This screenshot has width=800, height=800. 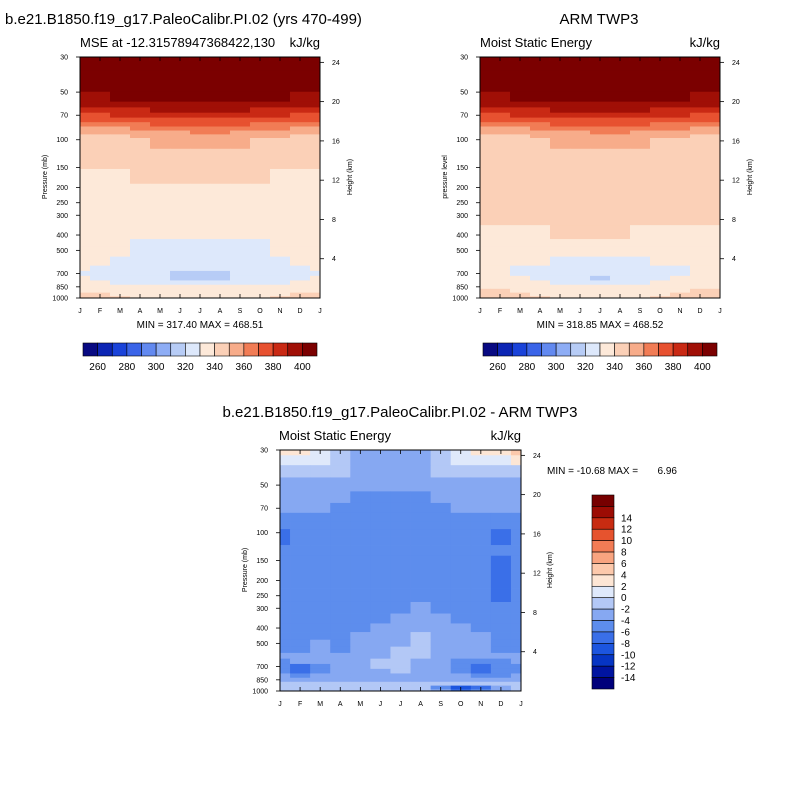 I want to click on colorbar-label: 10, so click(x=627, y=541).